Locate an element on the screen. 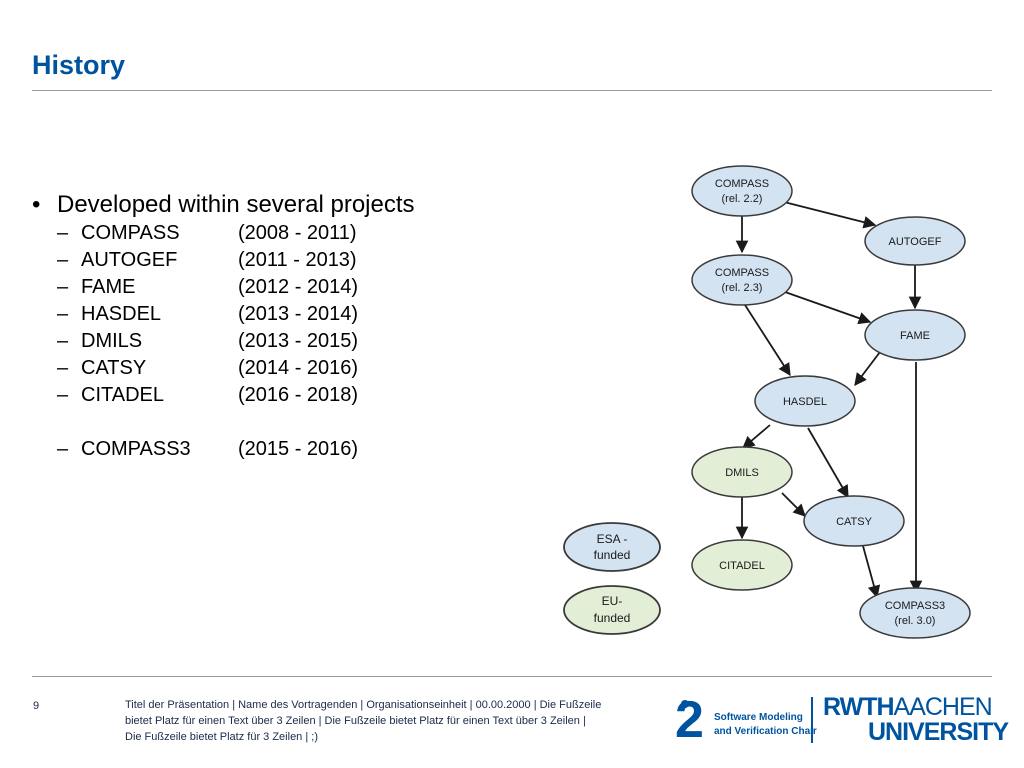  project-item: – CITADEL (2016 - 2018) is located at coordinates (236, 395).